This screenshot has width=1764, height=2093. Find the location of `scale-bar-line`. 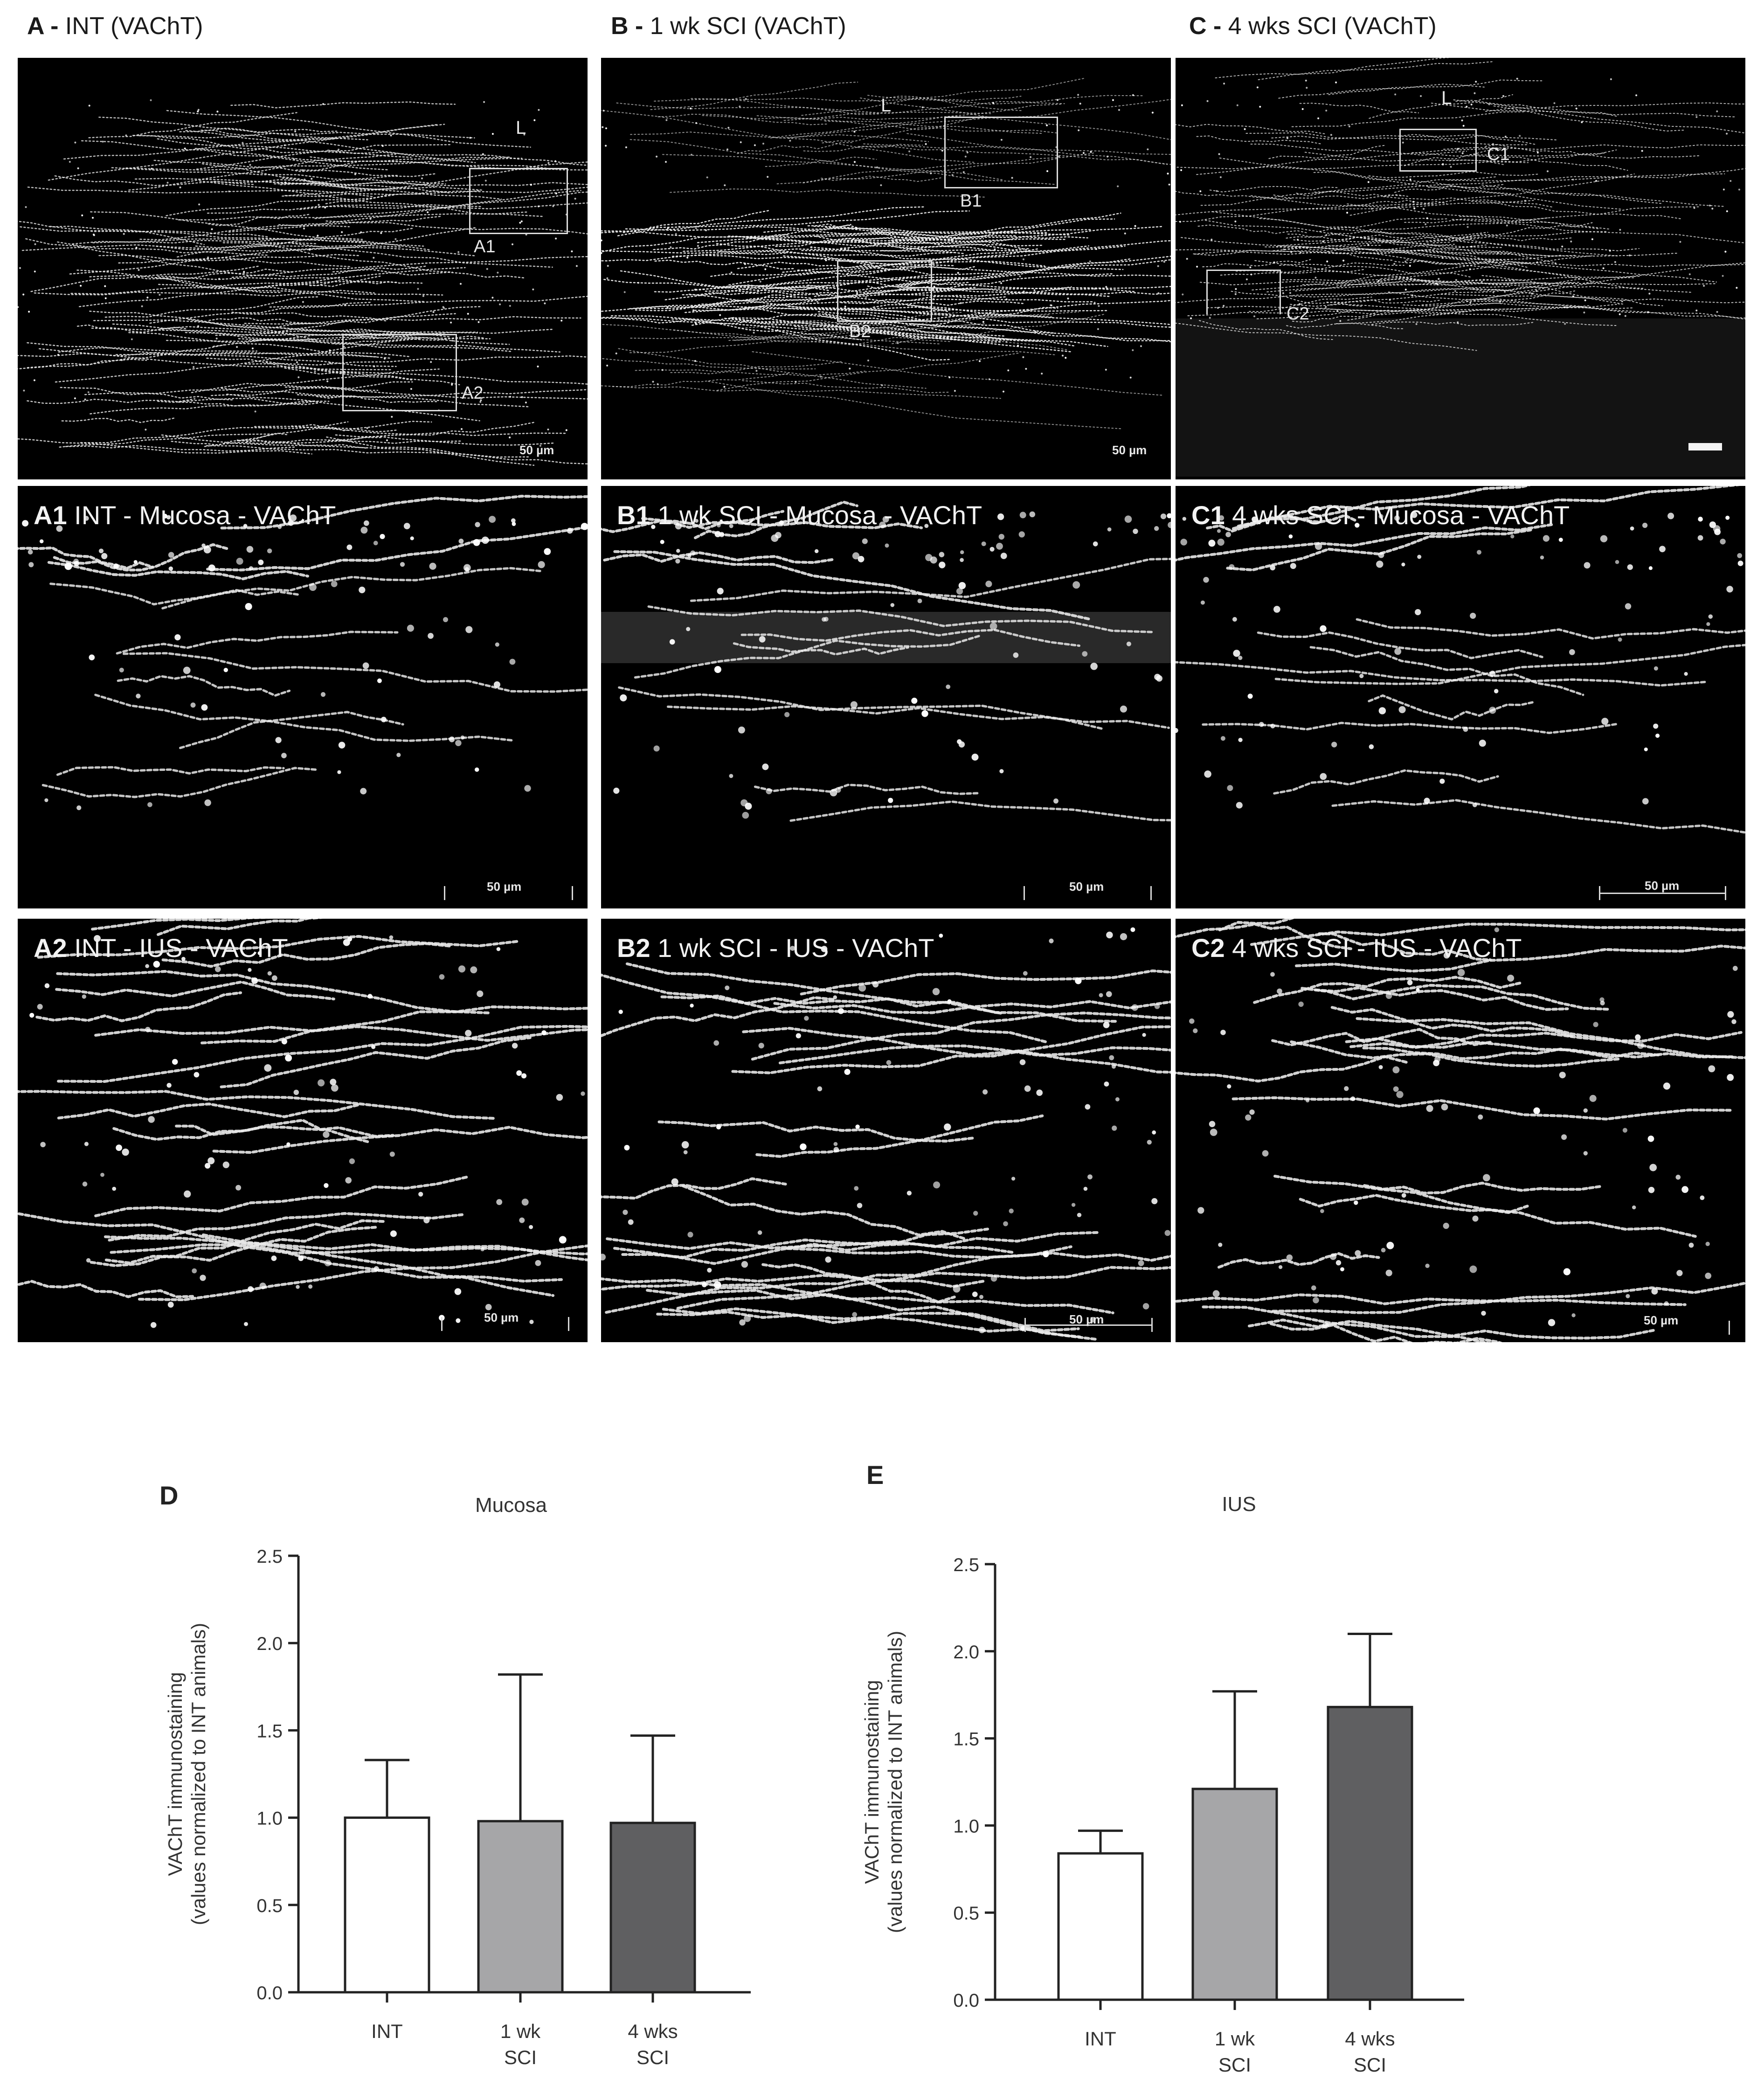

scale-bar-line is located at coordinates (1088, 1325).